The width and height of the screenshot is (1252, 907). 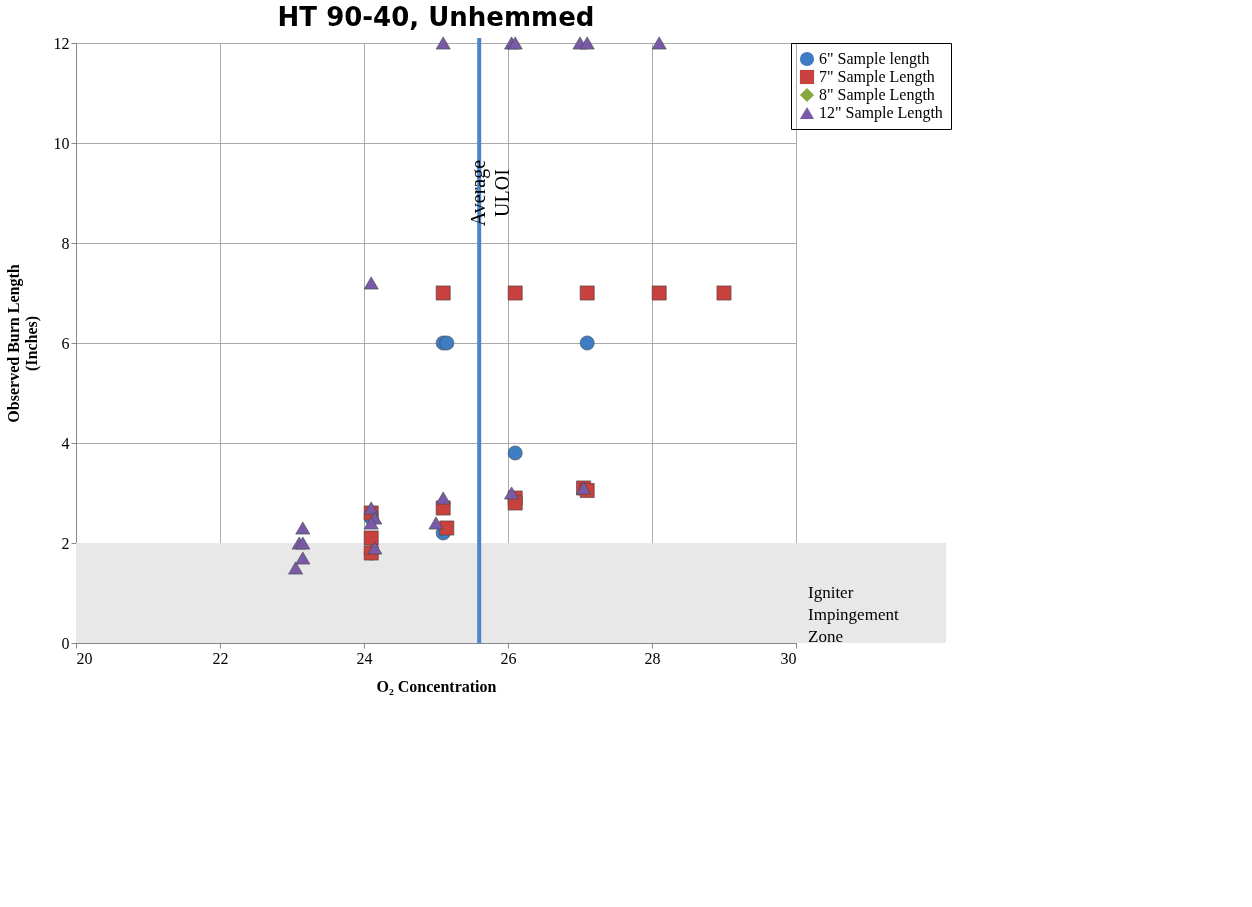 What do you see at coordinates (65, 543) in the screenshot?
I see `y-tick-label: 2` at bounding box center [65, 543].